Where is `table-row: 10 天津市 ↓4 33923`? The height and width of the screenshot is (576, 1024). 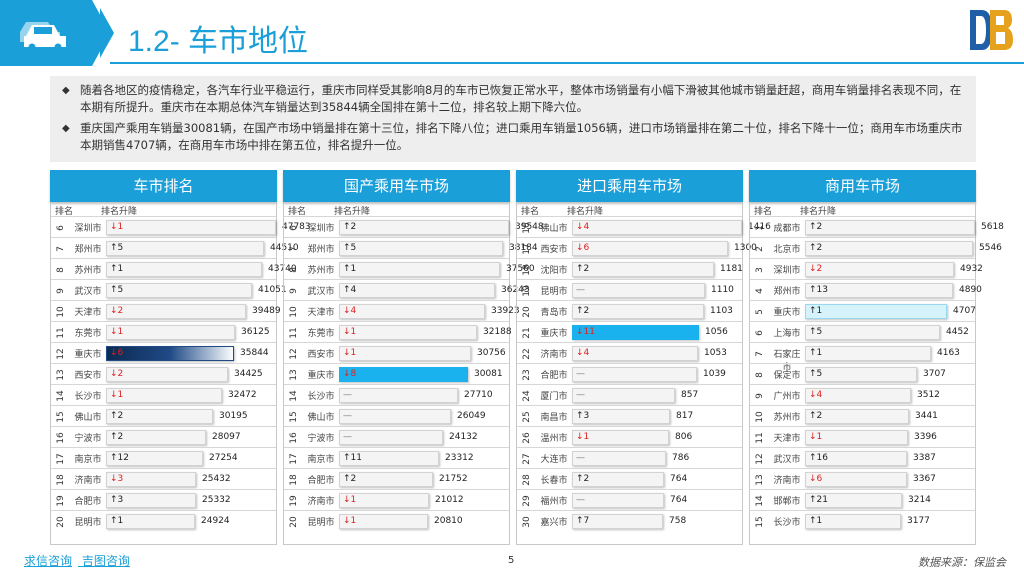
table-row: 10 天津市 ↓4 33923 is located at coordinates (402, 310).